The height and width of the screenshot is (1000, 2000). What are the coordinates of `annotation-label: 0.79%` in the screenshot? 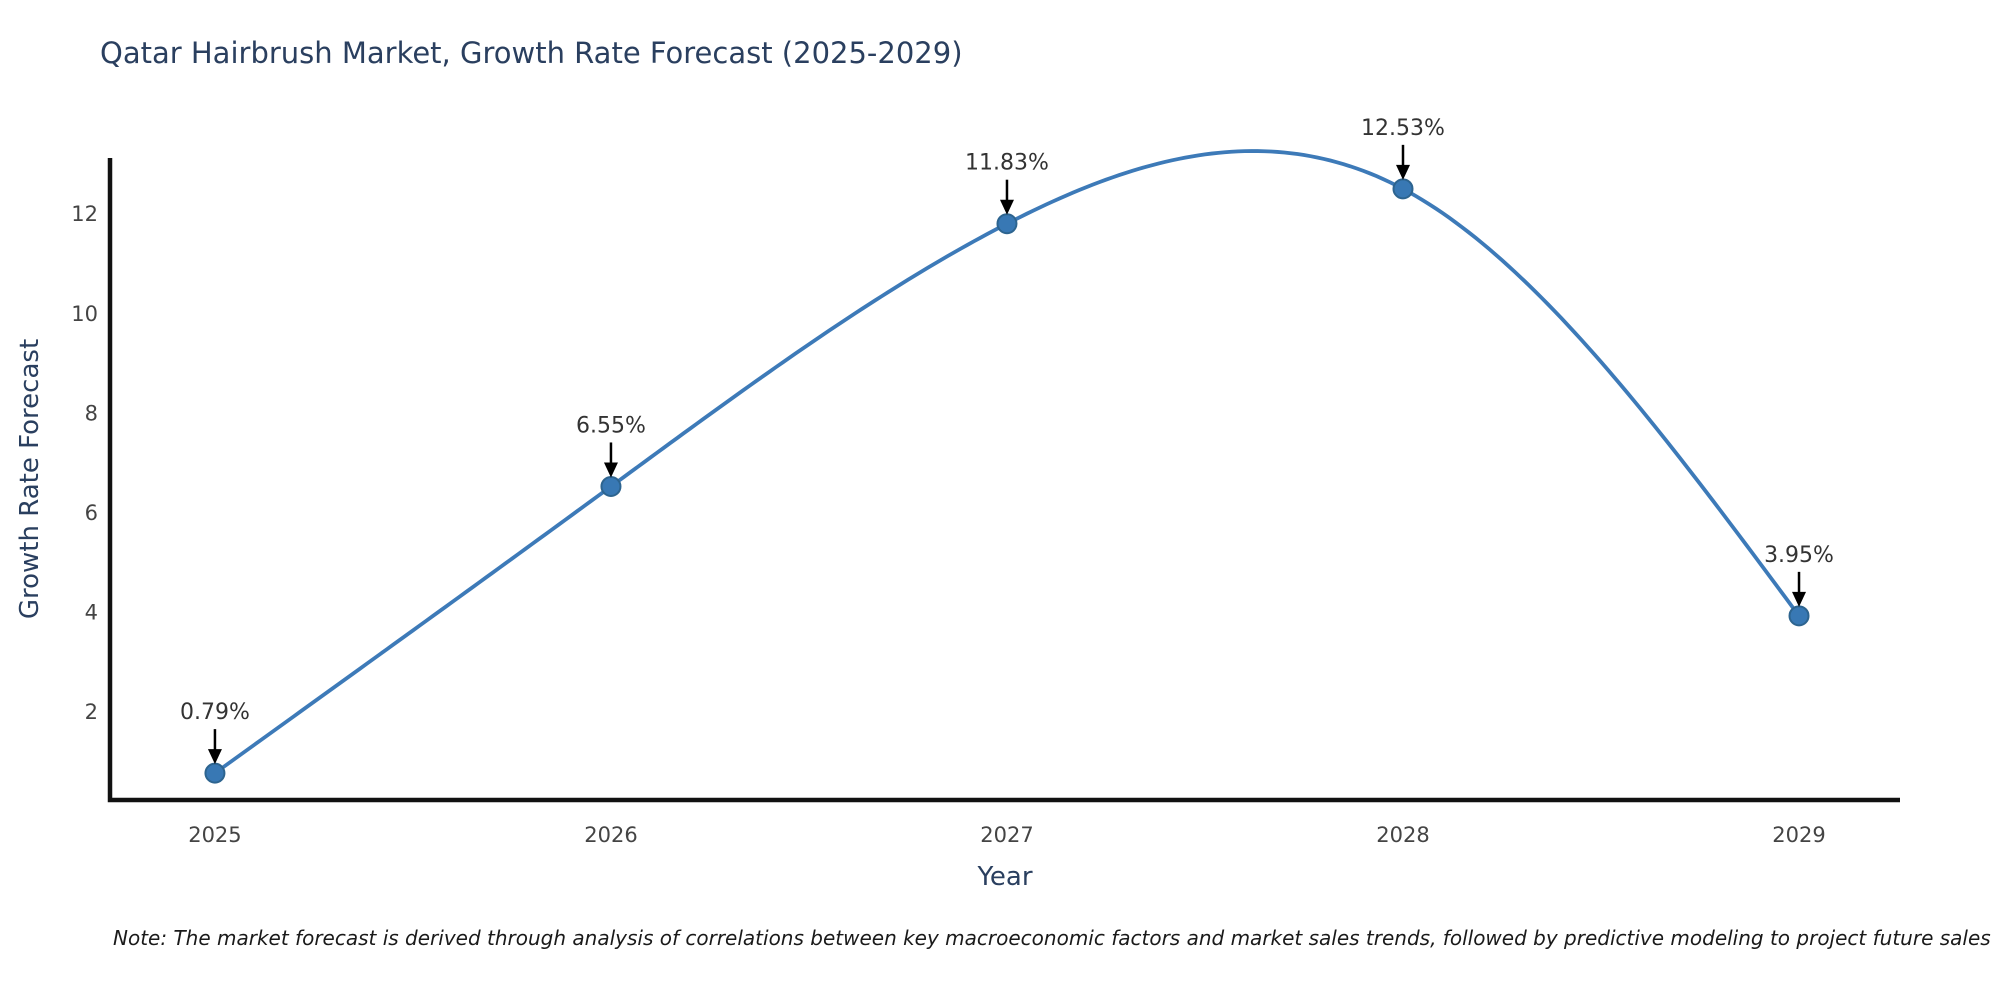 It's located at (215, 712).